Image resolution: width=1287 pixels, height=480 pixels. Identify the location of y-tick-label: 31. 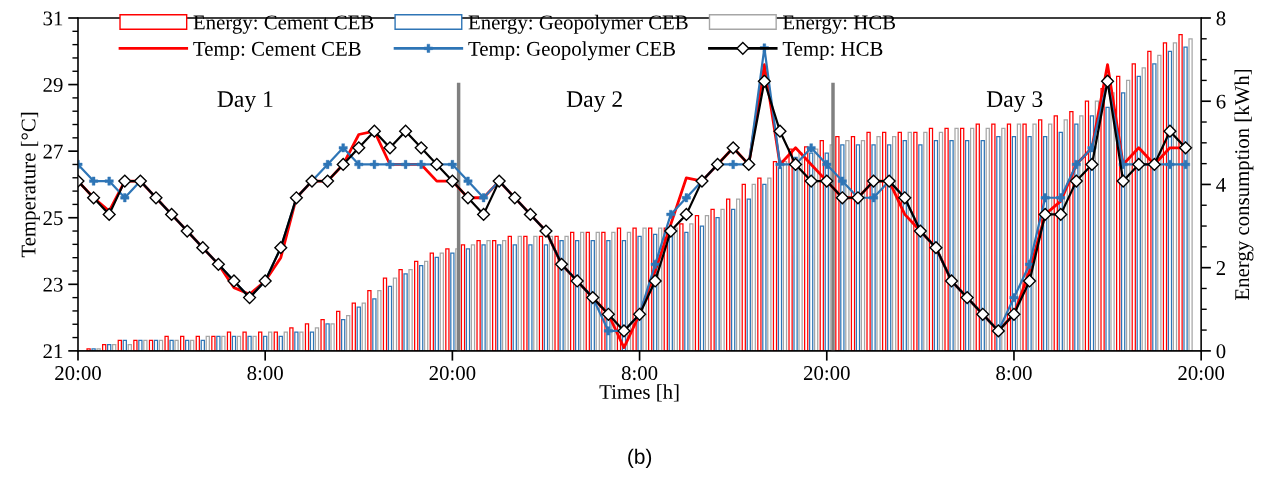
(53, 18).